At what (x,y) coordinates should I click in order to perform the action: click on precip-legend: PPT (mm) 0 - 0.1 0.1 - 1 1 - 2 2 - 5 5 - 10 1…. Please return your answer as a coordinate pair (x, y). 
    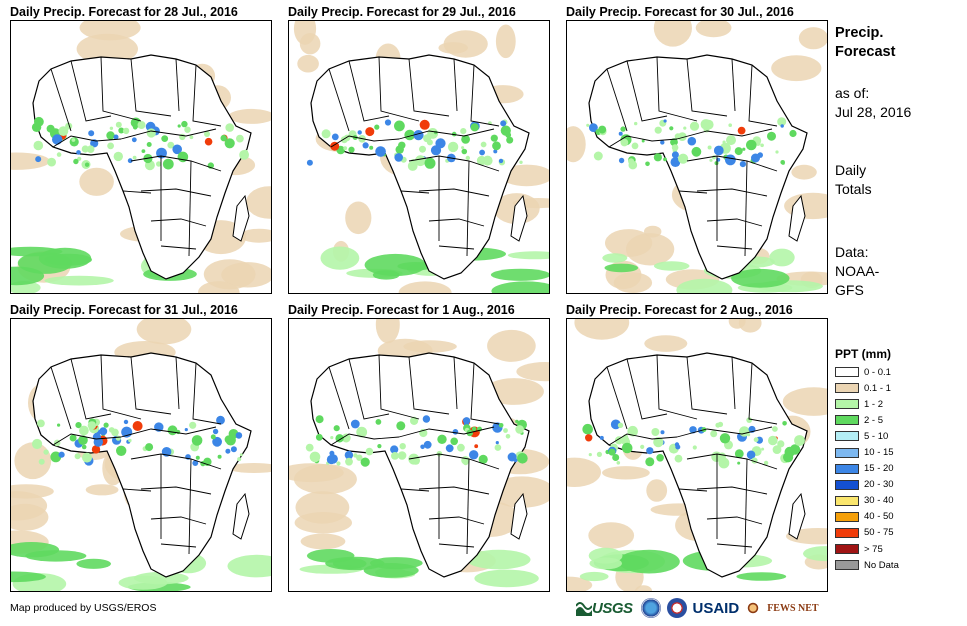
    Looking at the image, I should click on (890, 459).